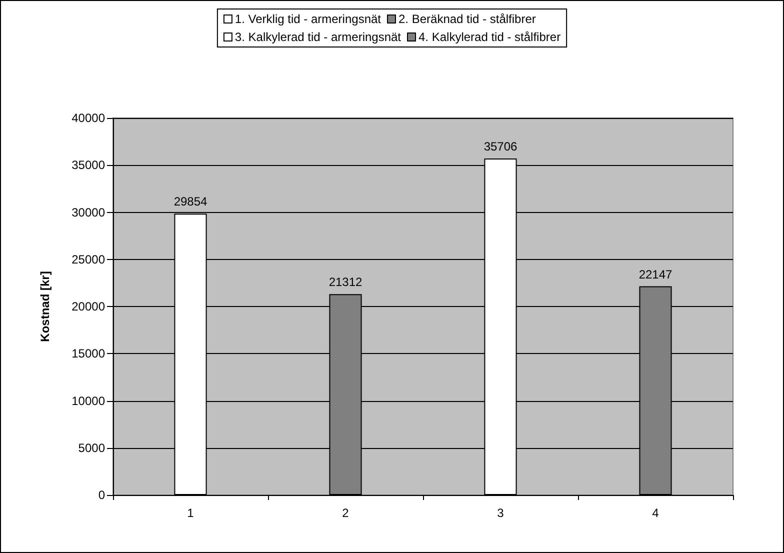  I want to click on y-tick-label: 20000, so click(89, 307).